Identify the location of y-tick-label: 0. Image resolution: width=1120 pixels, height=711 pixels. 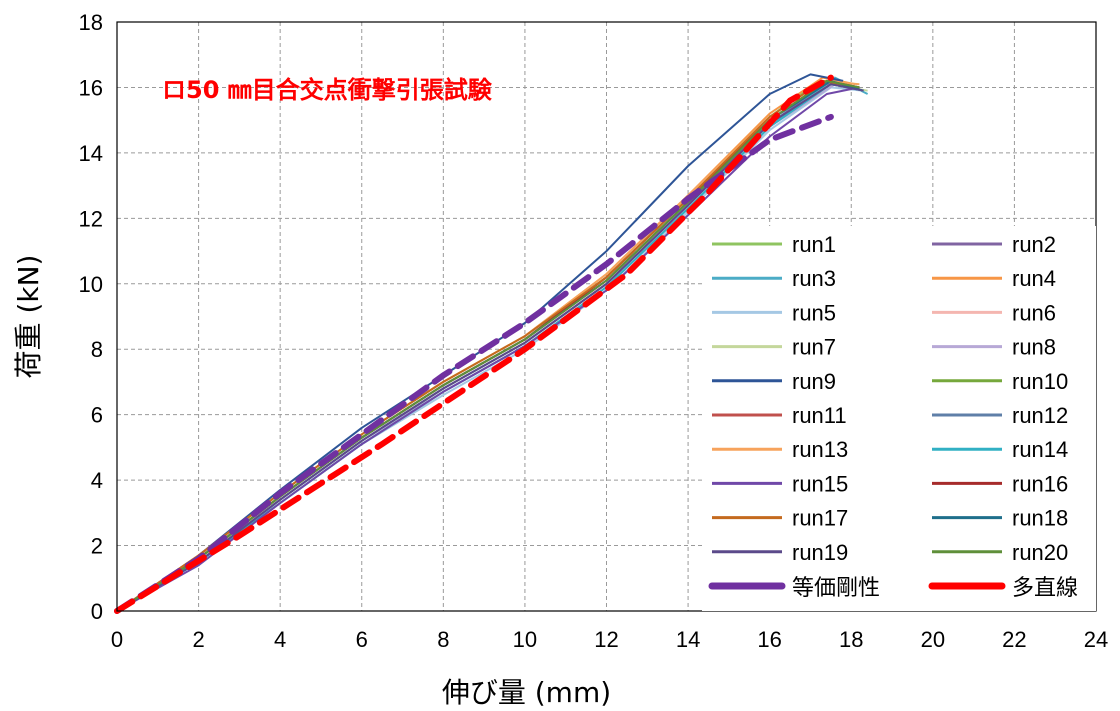
(97, 611).